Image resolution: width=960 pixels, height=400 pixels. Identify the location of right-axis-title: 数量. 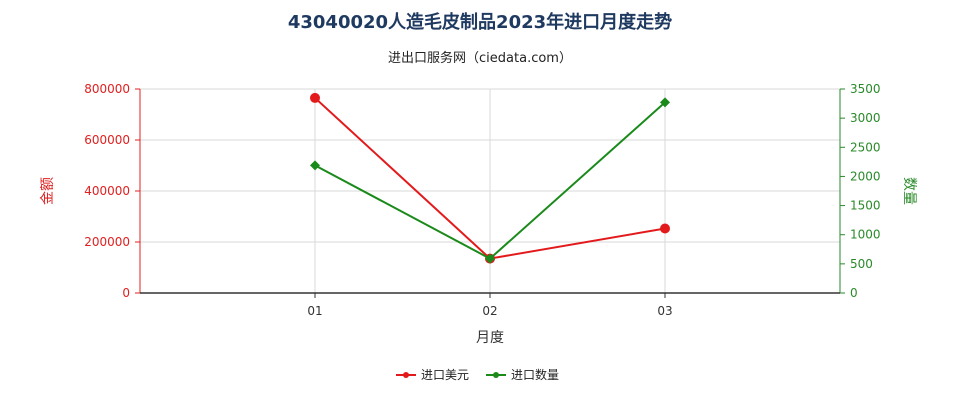
(909, 191).